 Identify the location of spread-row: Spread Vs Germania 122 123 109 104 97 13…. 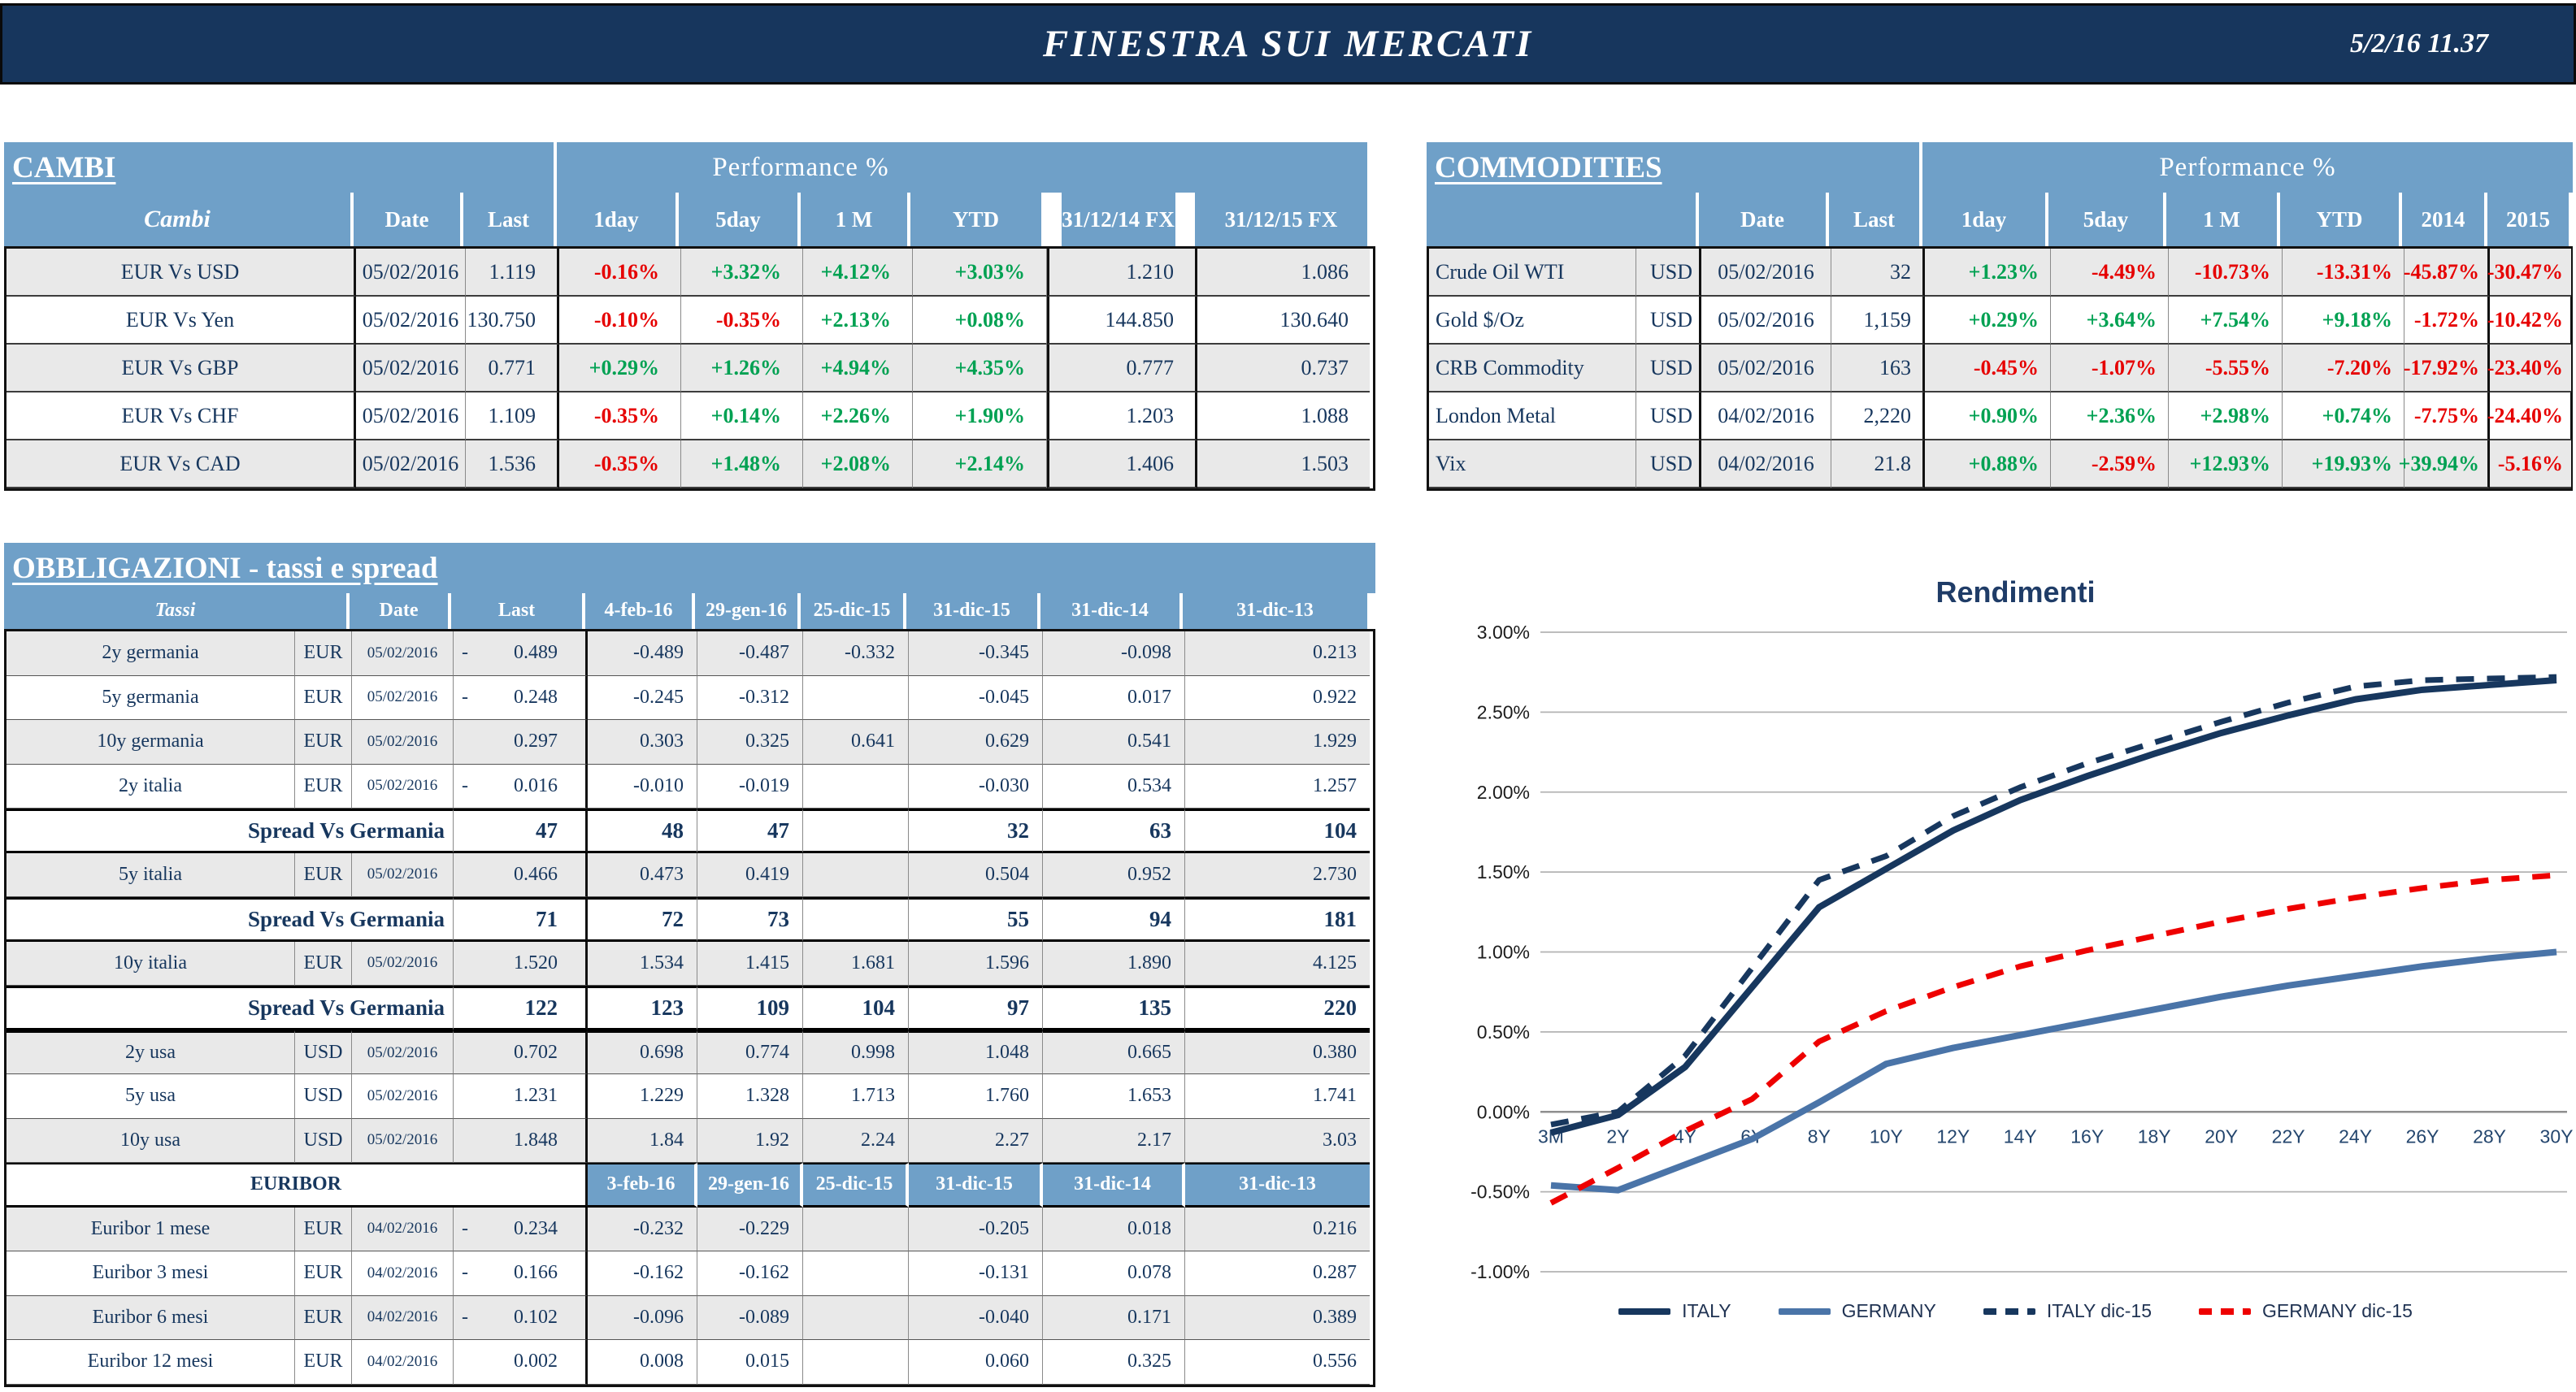
(690, 1008).